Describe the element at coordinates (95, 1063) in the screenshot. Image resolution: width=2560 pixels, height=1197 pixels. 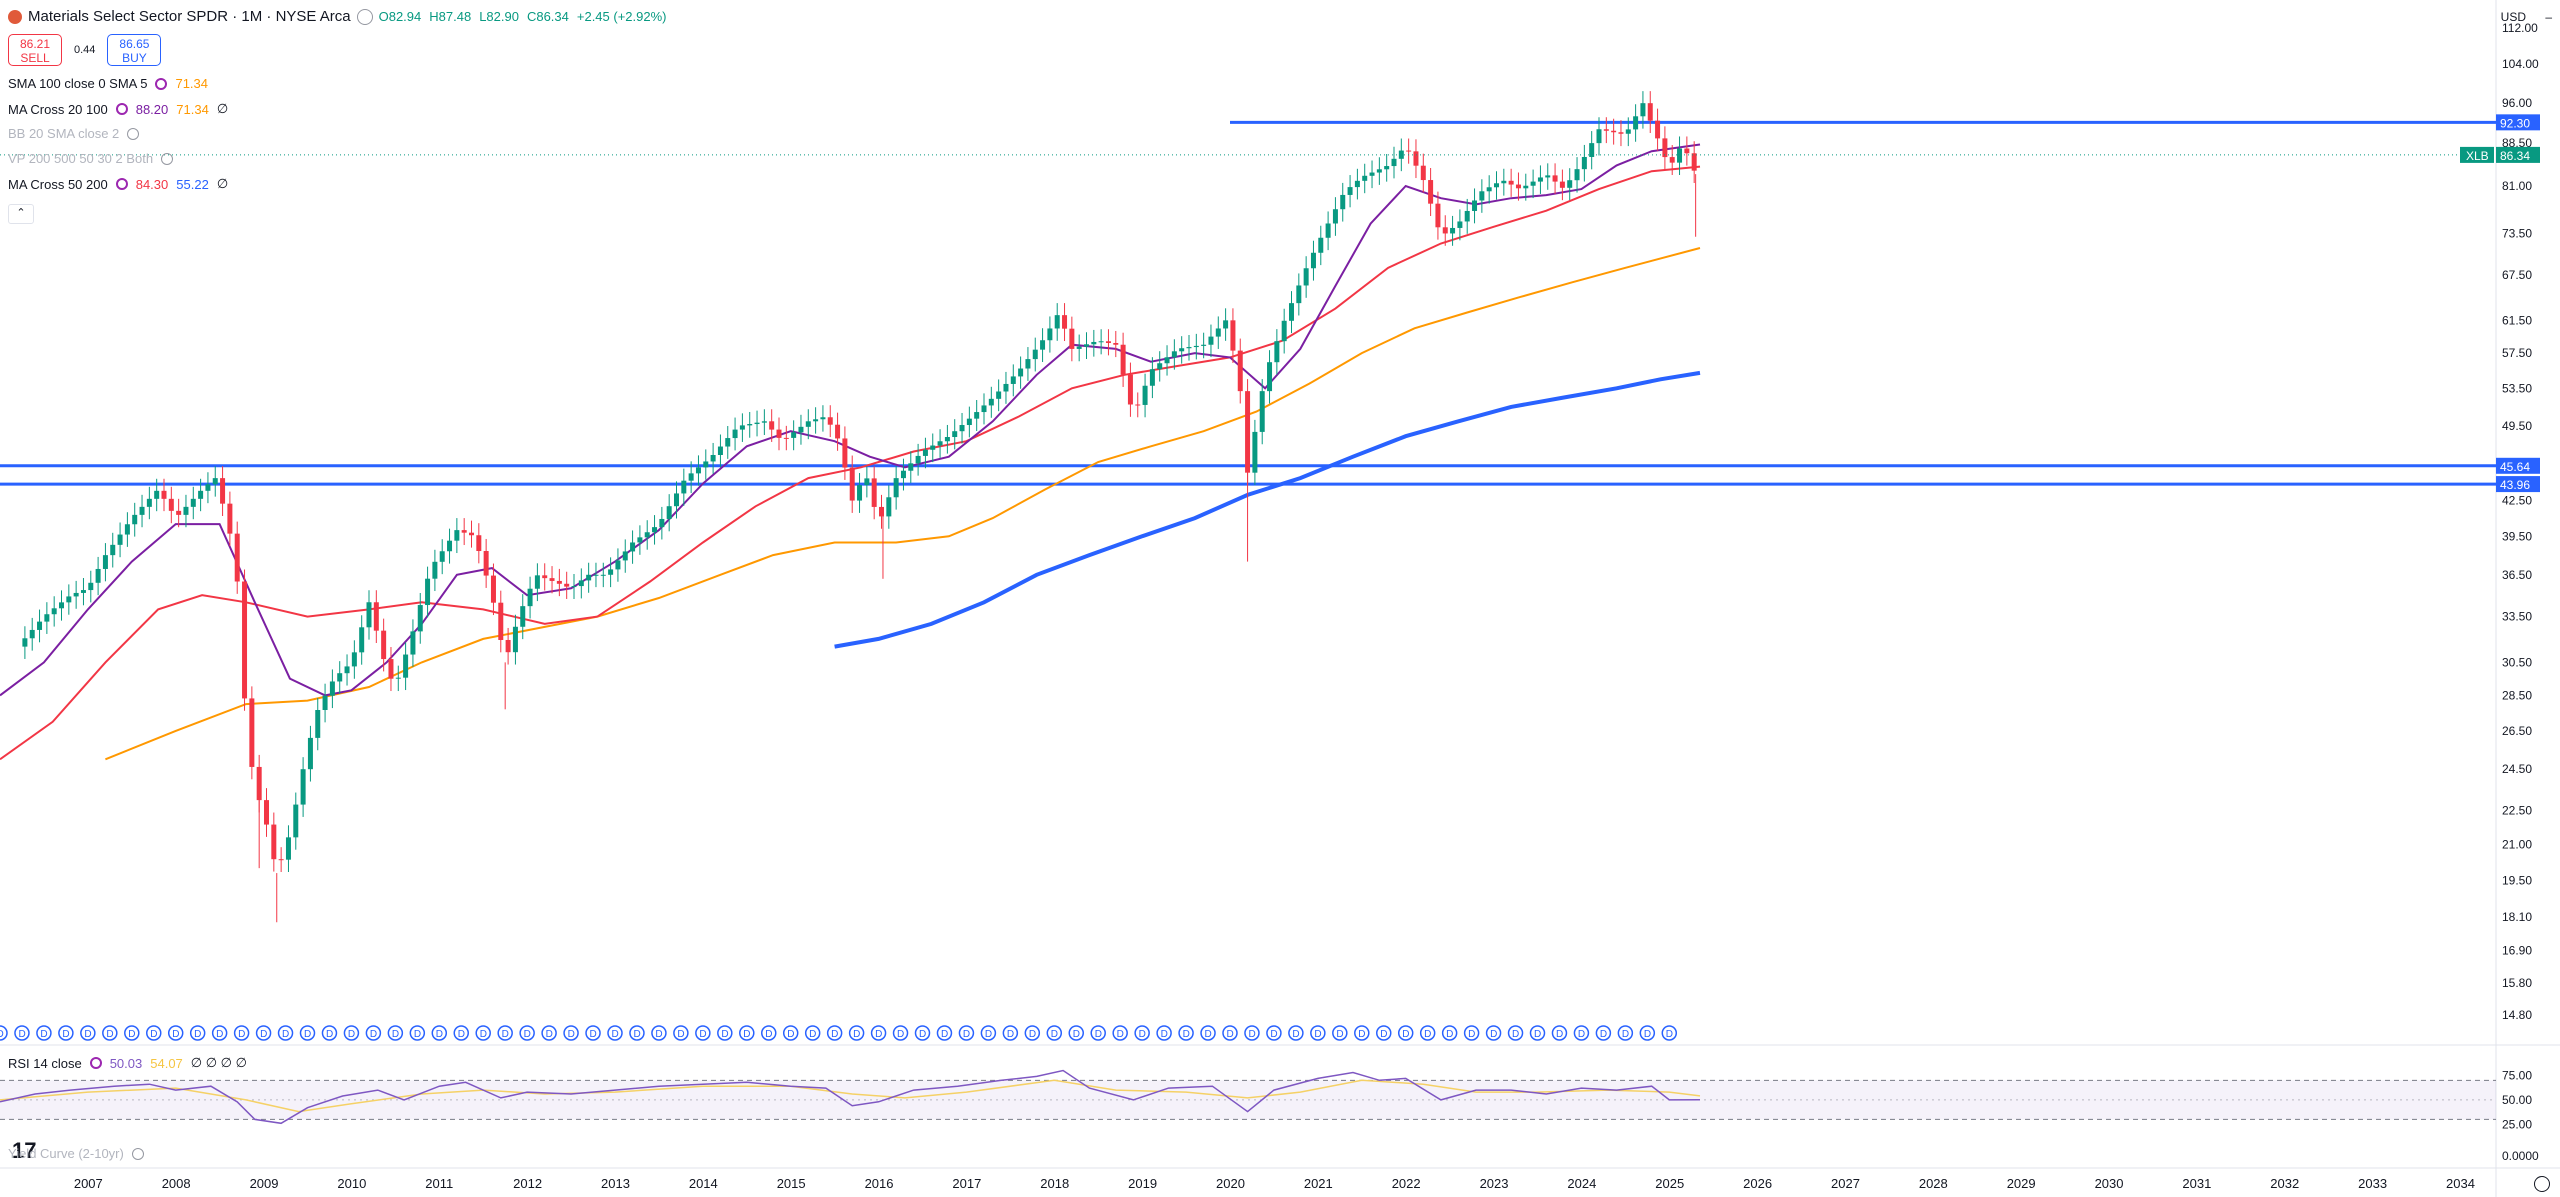
I see `rsi-settings-icon` at that location.